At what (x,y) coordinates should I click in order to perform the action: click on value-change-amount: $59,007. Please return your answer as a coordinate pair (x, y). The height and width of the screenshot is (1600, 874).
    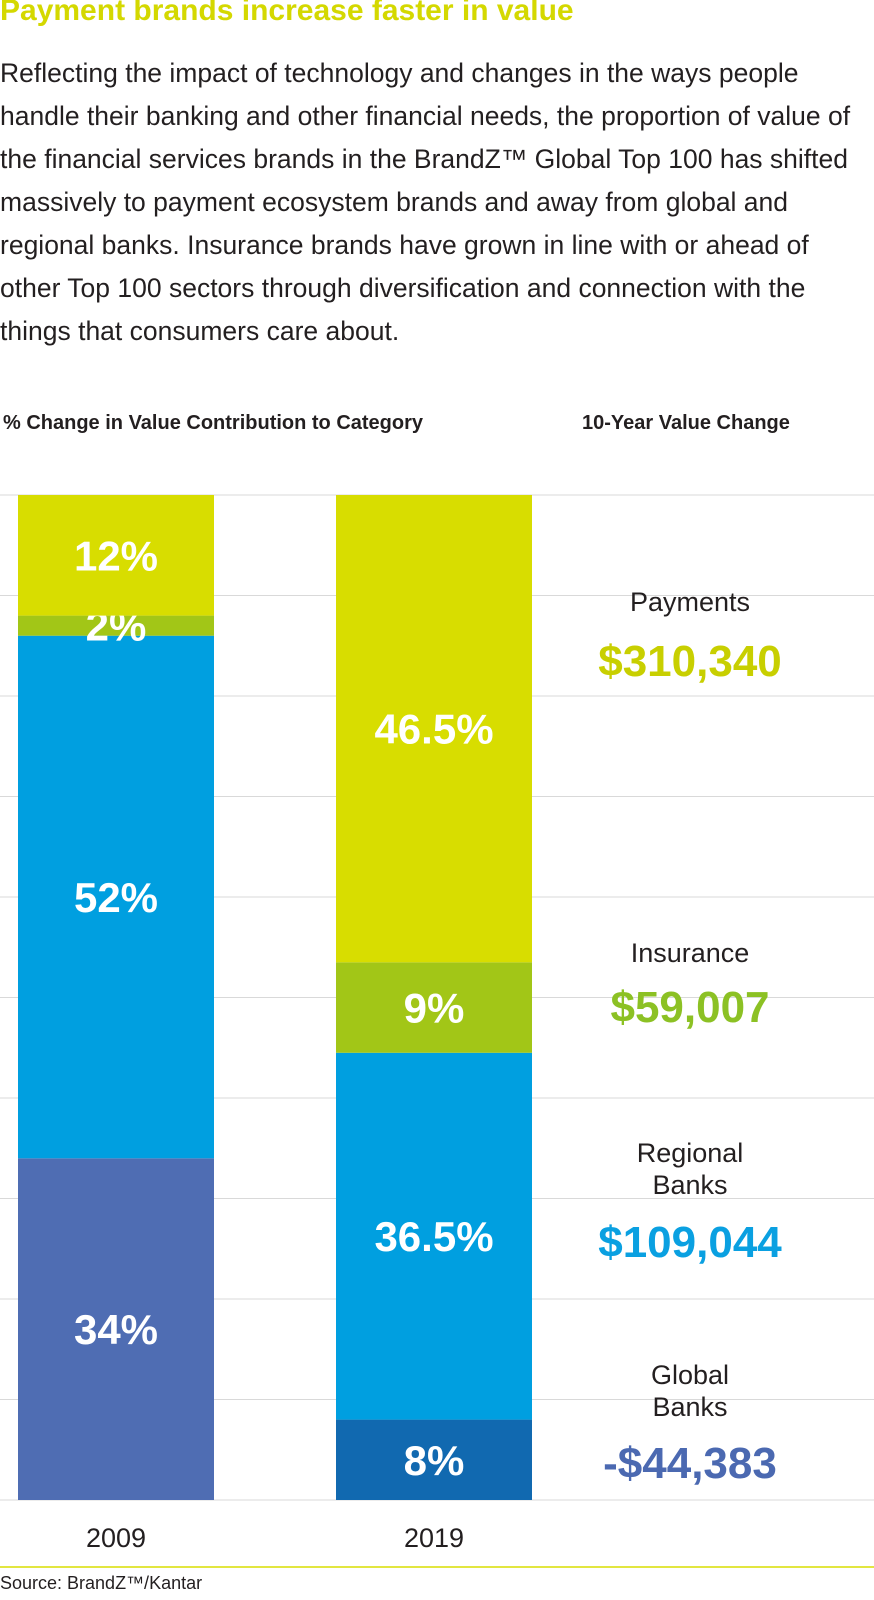
    Looking at the image, I should click on (689, 1007).